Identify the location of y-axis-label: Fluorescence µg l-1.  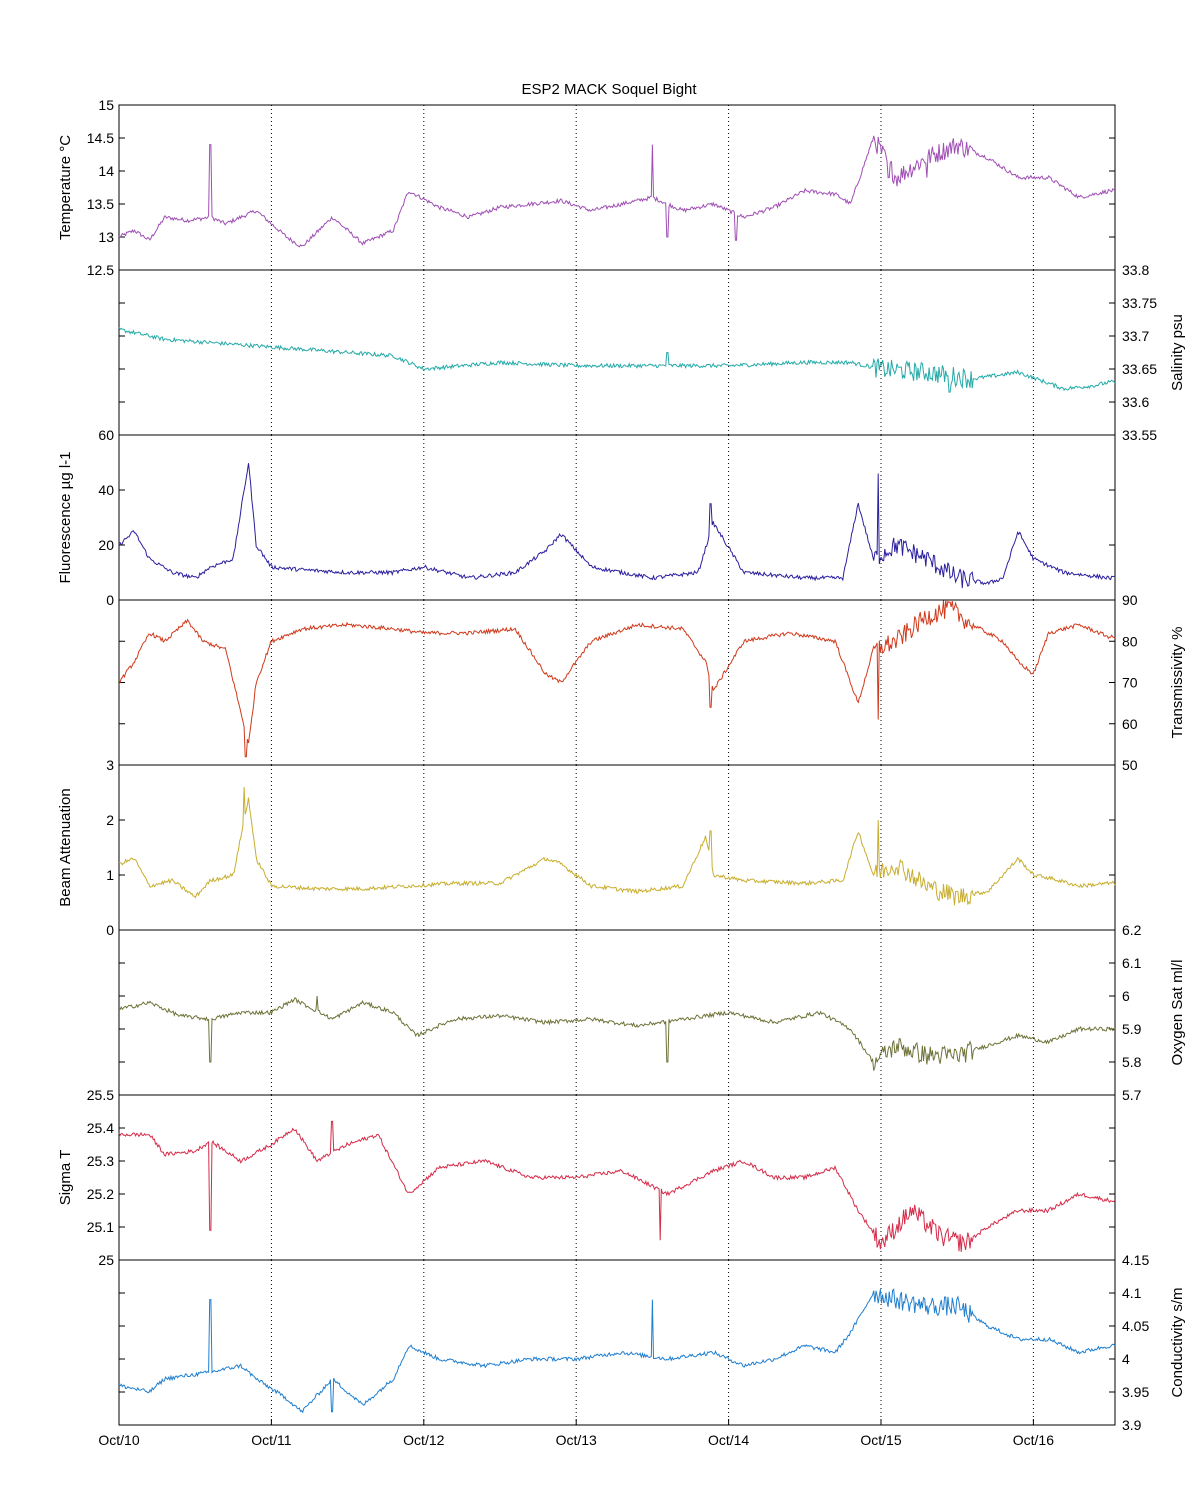
(65, 517).